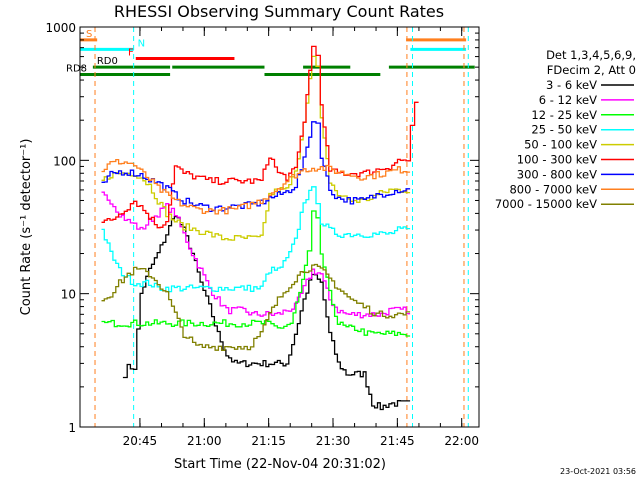 This screenshot has width=640, height=480. Describe the element at coordinates (131, 53) in the screenshot. I see `flag-label-f: F` at that location.